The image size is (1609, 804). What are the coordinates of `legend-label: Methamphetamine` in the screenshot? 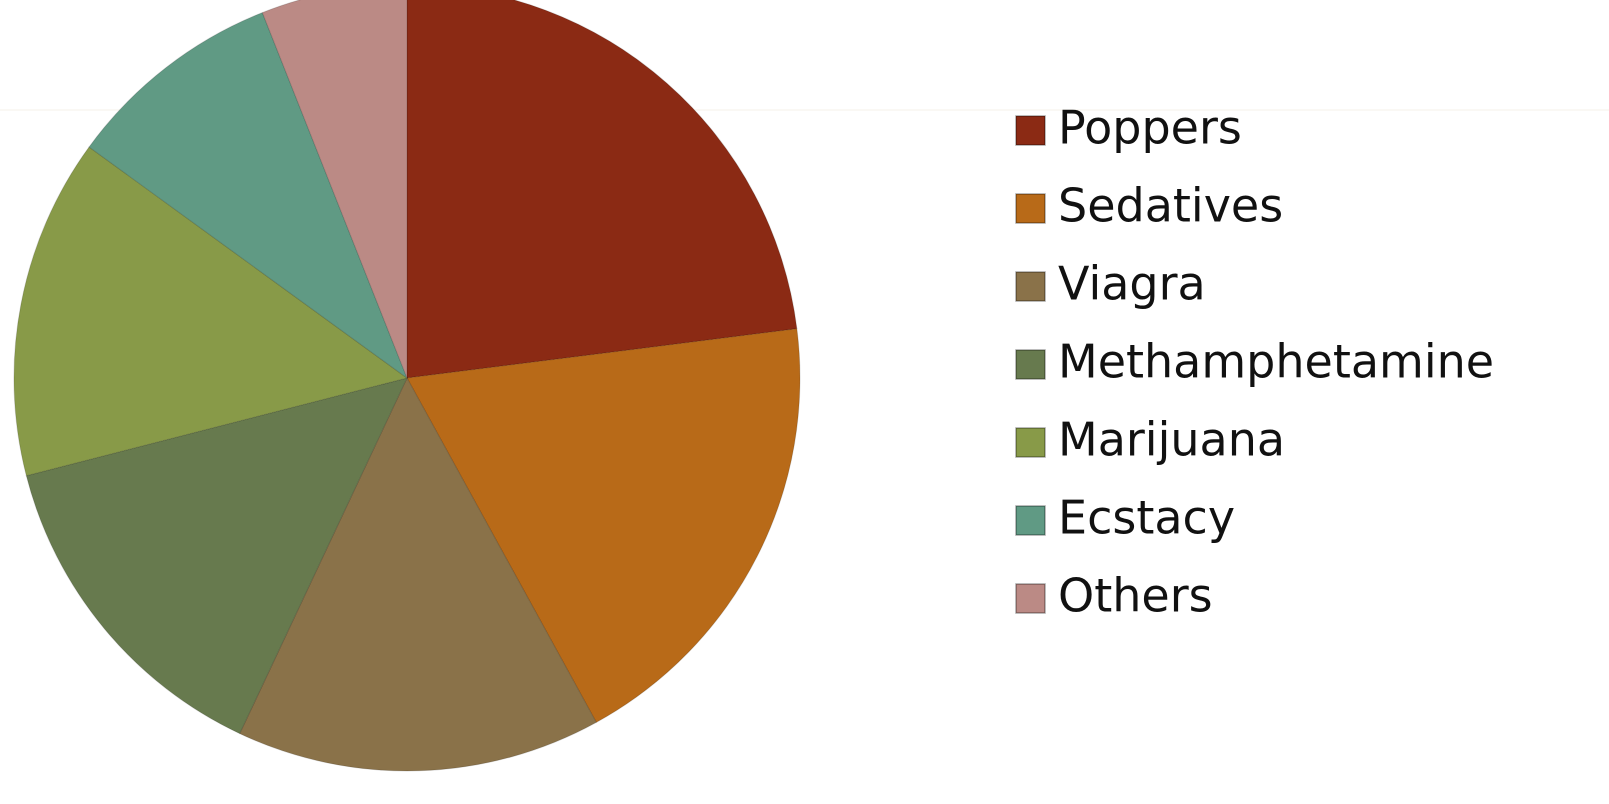 It's located at (1276, 362).